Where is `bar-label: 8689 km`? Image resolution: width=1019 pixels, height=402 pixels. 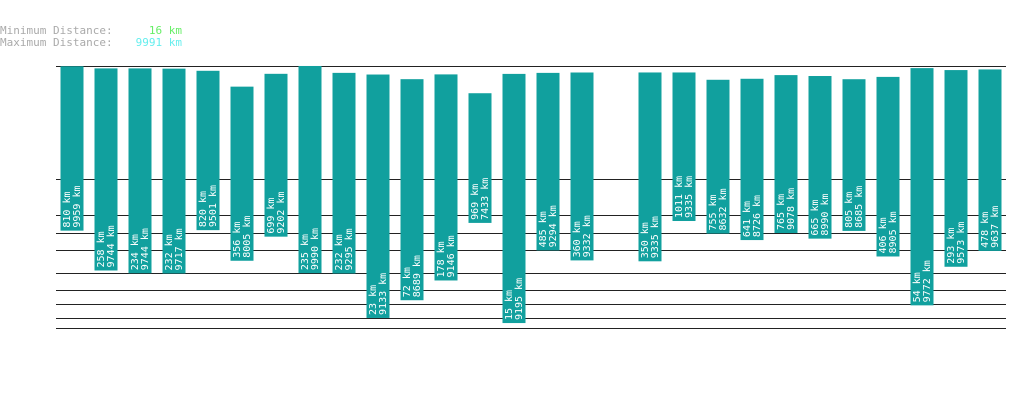 bar-label: 8689 km is located at coordinates (417, 276).